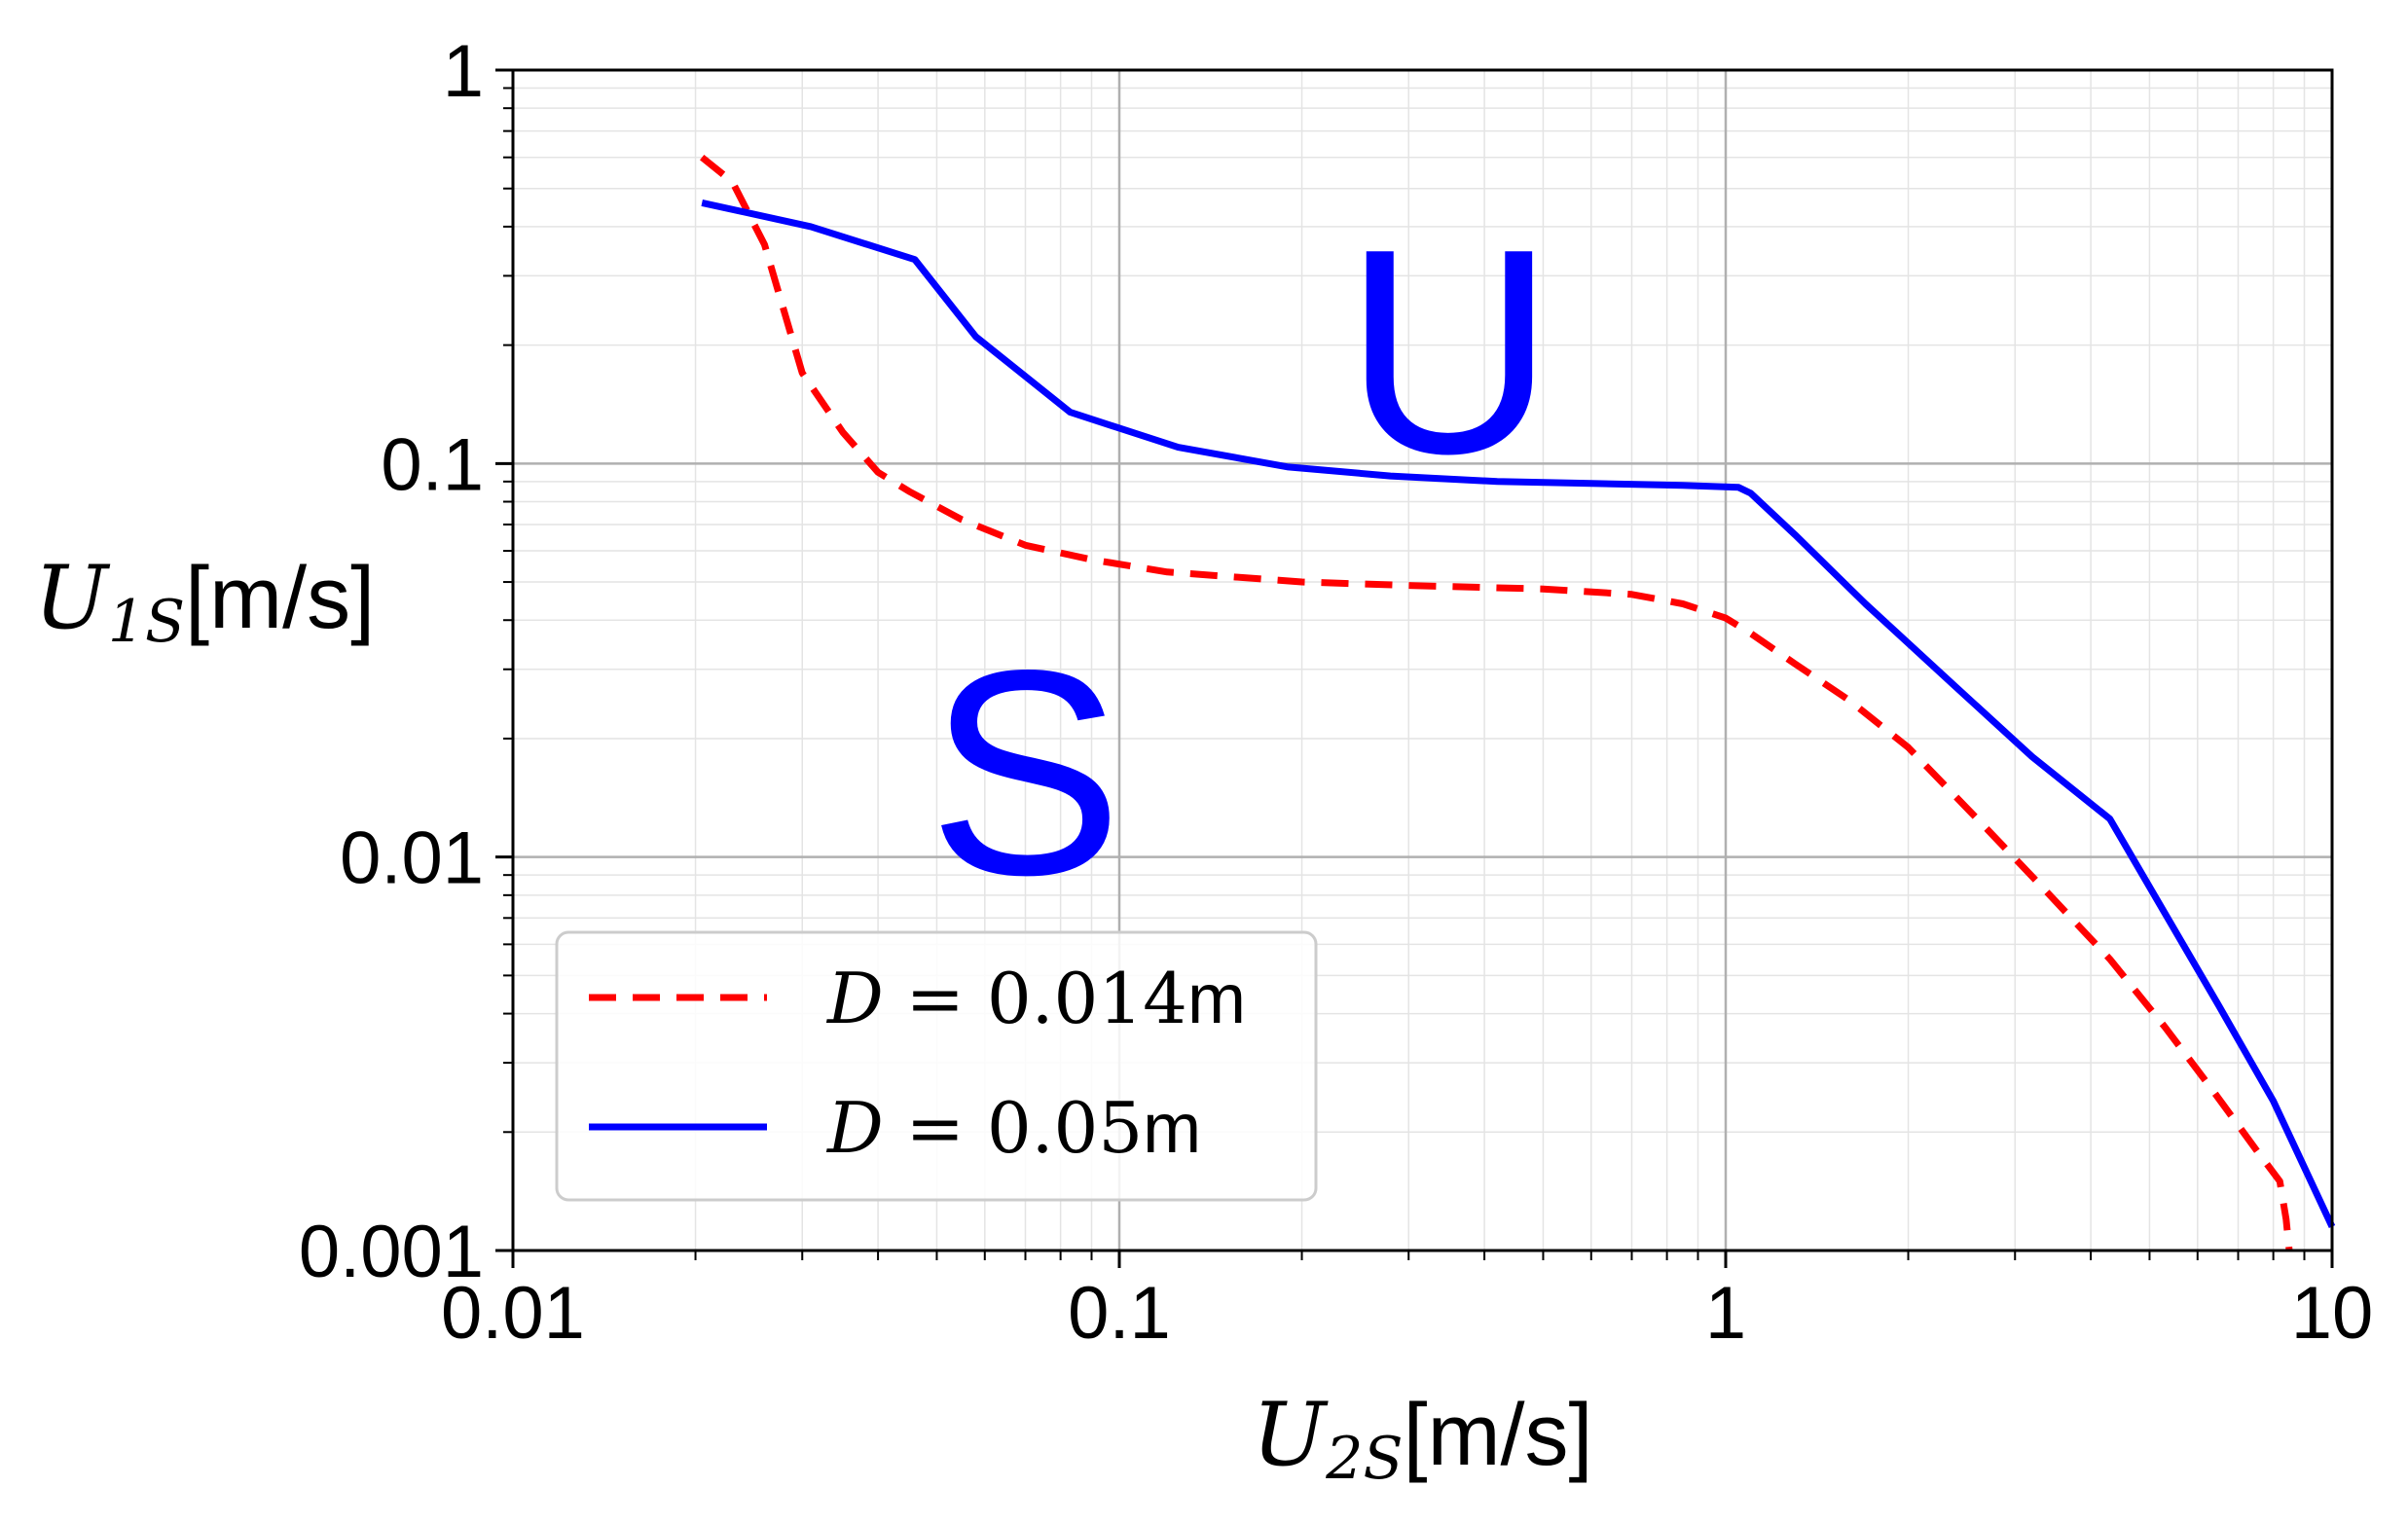 The width and height of the screenshot is (2408, 1523). Describe the element at coordinates (1013, 1128) in the screenshot. I see `legend-entry-d-005: D = 0.05m` at that location.